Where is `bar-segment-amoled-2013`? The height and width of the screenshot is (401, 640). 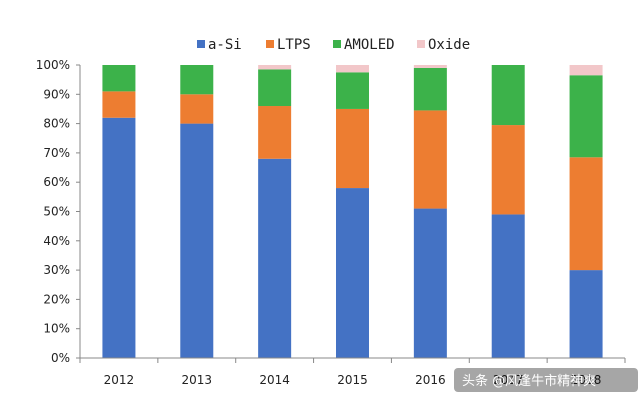 bar-segment-amoled-2013 is located at coordinates (197, 80).